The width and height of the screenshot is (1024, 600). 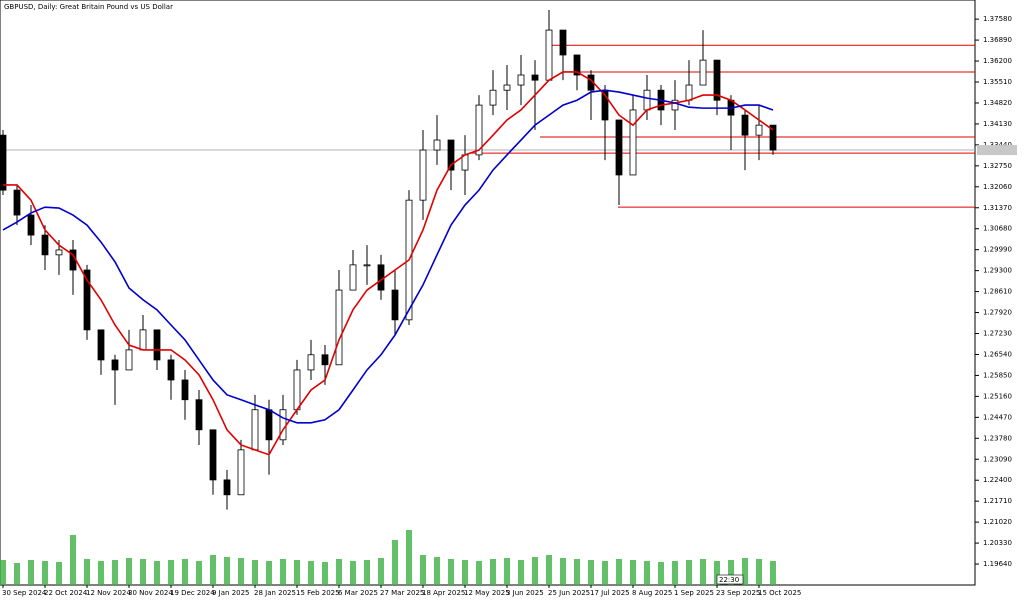 I want to click on y-tick-label: 1.19640, so click(x=997, y=564).